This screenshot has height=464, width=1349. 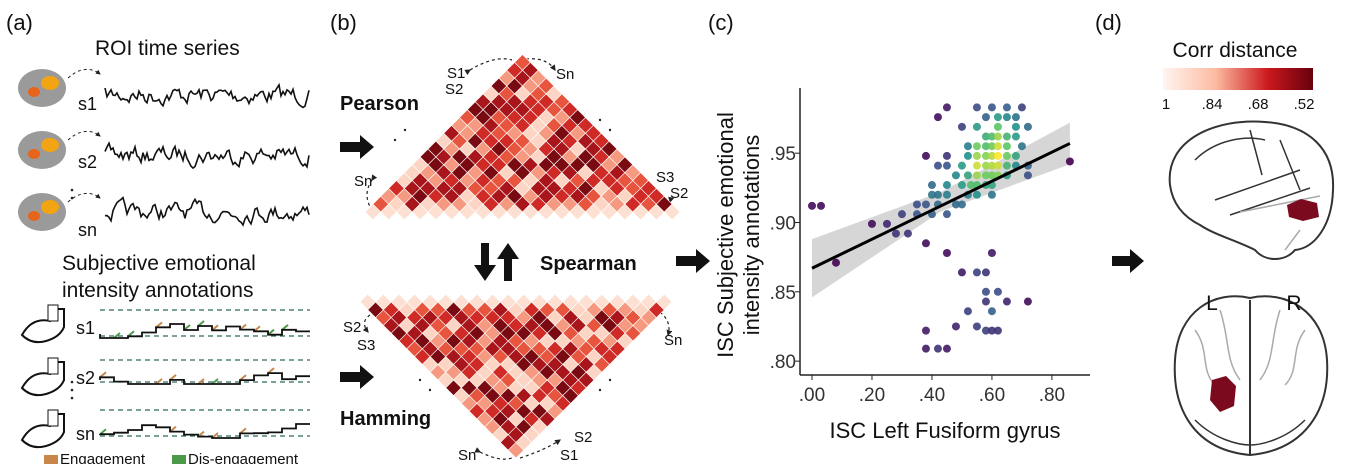 What do you see at coordinates (1304, 104) in the screenshot?
I see `colorbar-tick: .52` at bounding box center [1304, 104].